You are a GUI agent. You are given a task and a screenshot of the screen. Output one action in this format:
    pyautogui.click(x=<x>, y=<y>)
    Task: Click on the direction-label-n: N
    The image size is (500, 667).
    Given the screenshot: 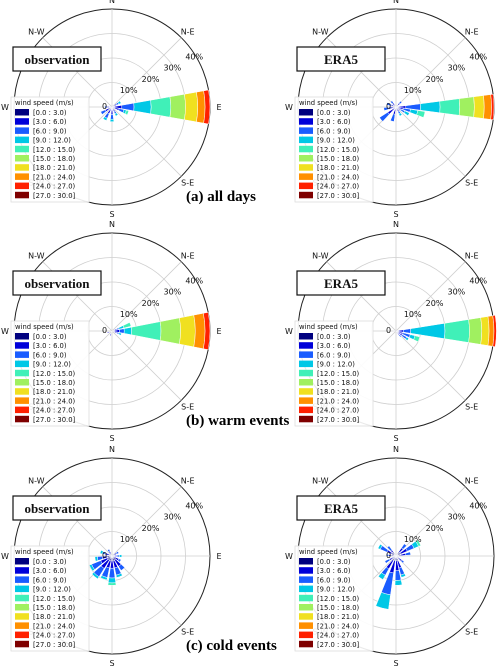 What is the action you would take?
    pyautogui.click(x=396, y=2)
    